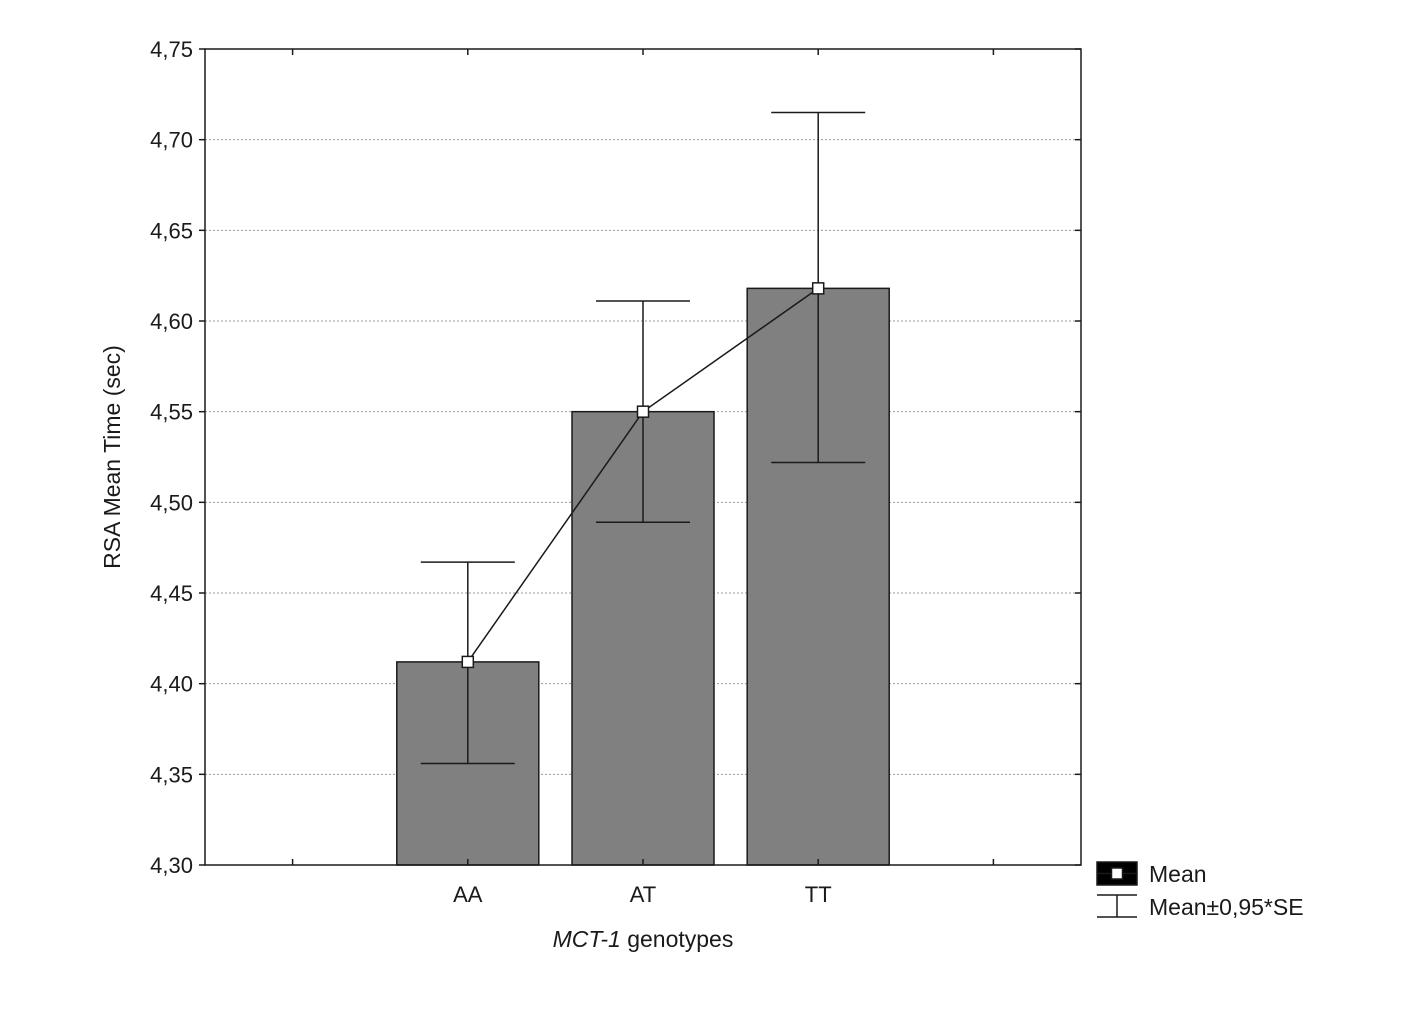 The height and width of the screenshot is (1010, 1408). What do you see at coordinates (171, 412) in the screenshot?
I see `y-tick-label: 4,55` at bounding box center [171, 412].